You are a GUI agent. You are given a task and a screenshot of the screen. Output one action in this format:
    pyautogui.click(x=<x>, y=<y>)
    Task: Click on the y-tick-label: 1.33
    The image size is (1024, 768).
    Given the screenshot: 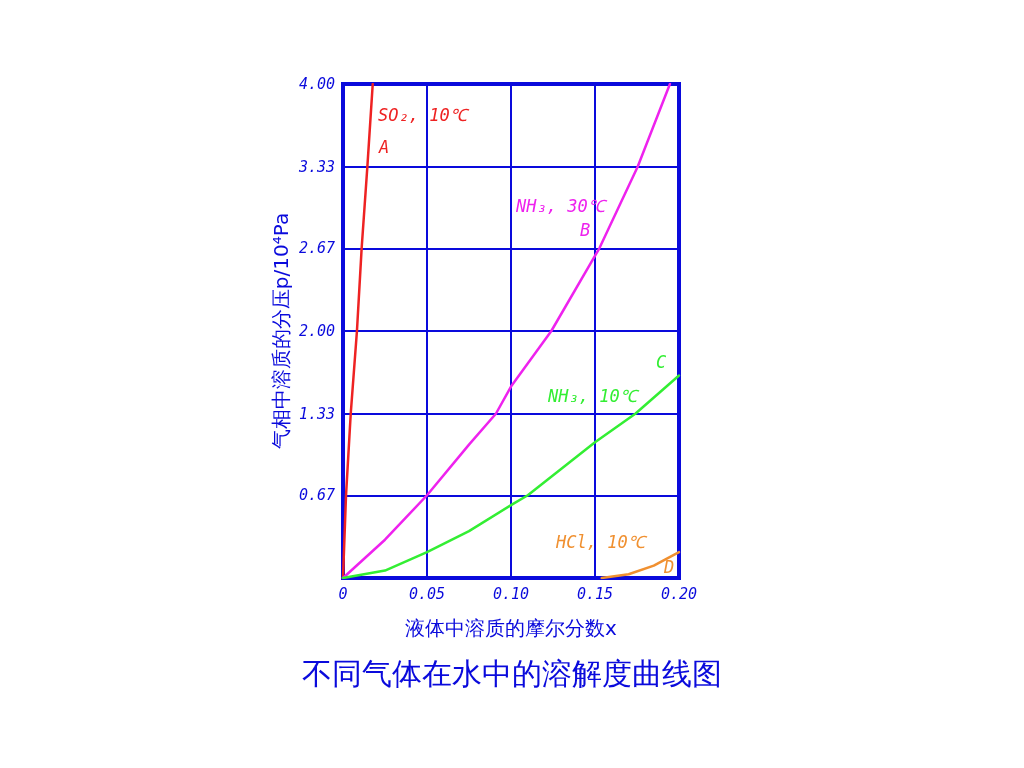 What is the action you would take?
    pyautogui.click(x=316, y=413)
    